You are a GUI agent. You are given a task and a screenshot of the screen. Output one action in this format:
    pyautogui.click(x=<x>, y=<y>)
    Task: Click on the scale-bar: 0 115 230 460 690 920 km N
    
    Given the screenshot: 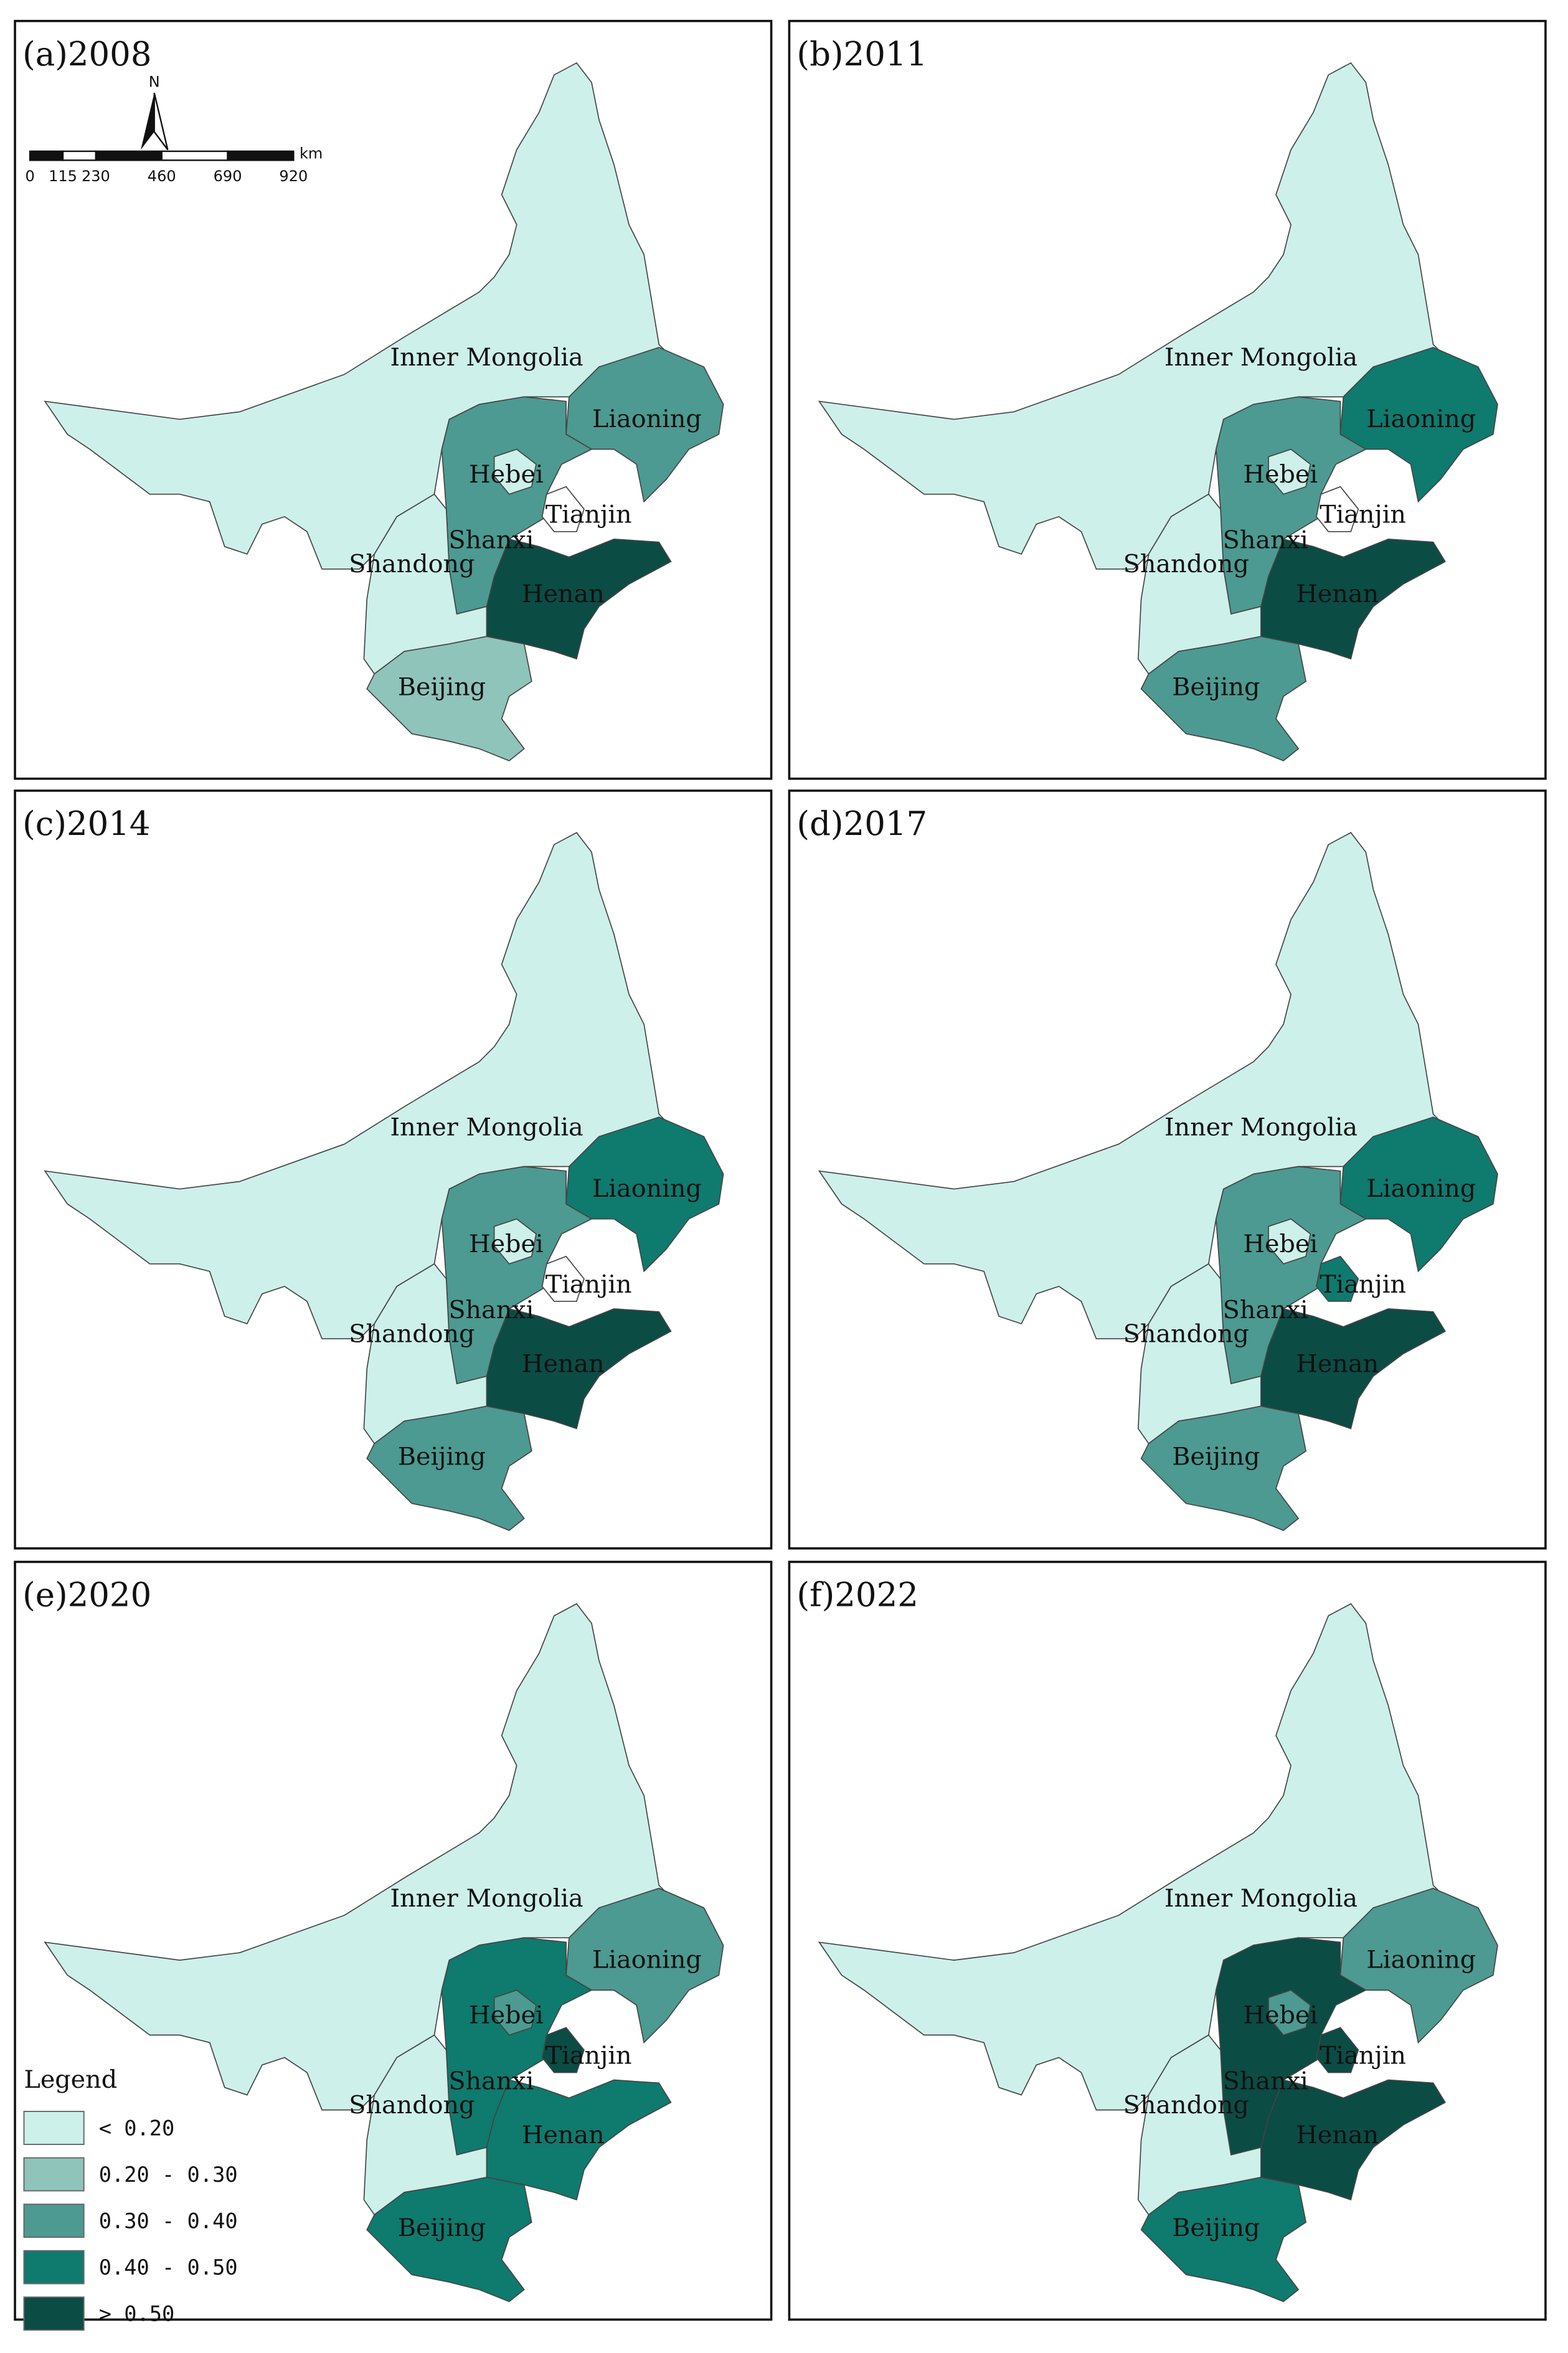 What is the action you would take?
    pyautogui.click(x=174, y=129)
    